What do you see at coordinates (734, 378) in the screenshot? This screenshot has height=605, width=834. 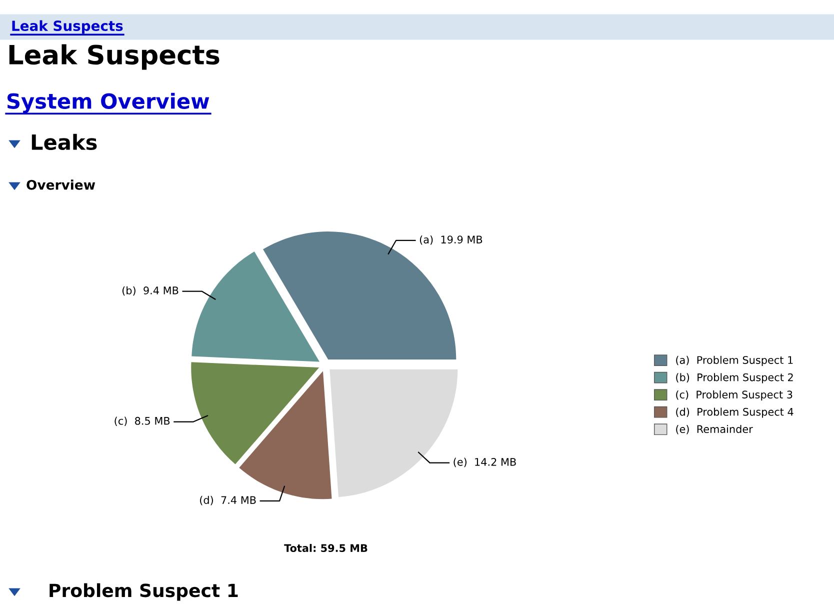 I see `legend-label: (b) Problem Suspect 2` at bounding box center [734, 378].